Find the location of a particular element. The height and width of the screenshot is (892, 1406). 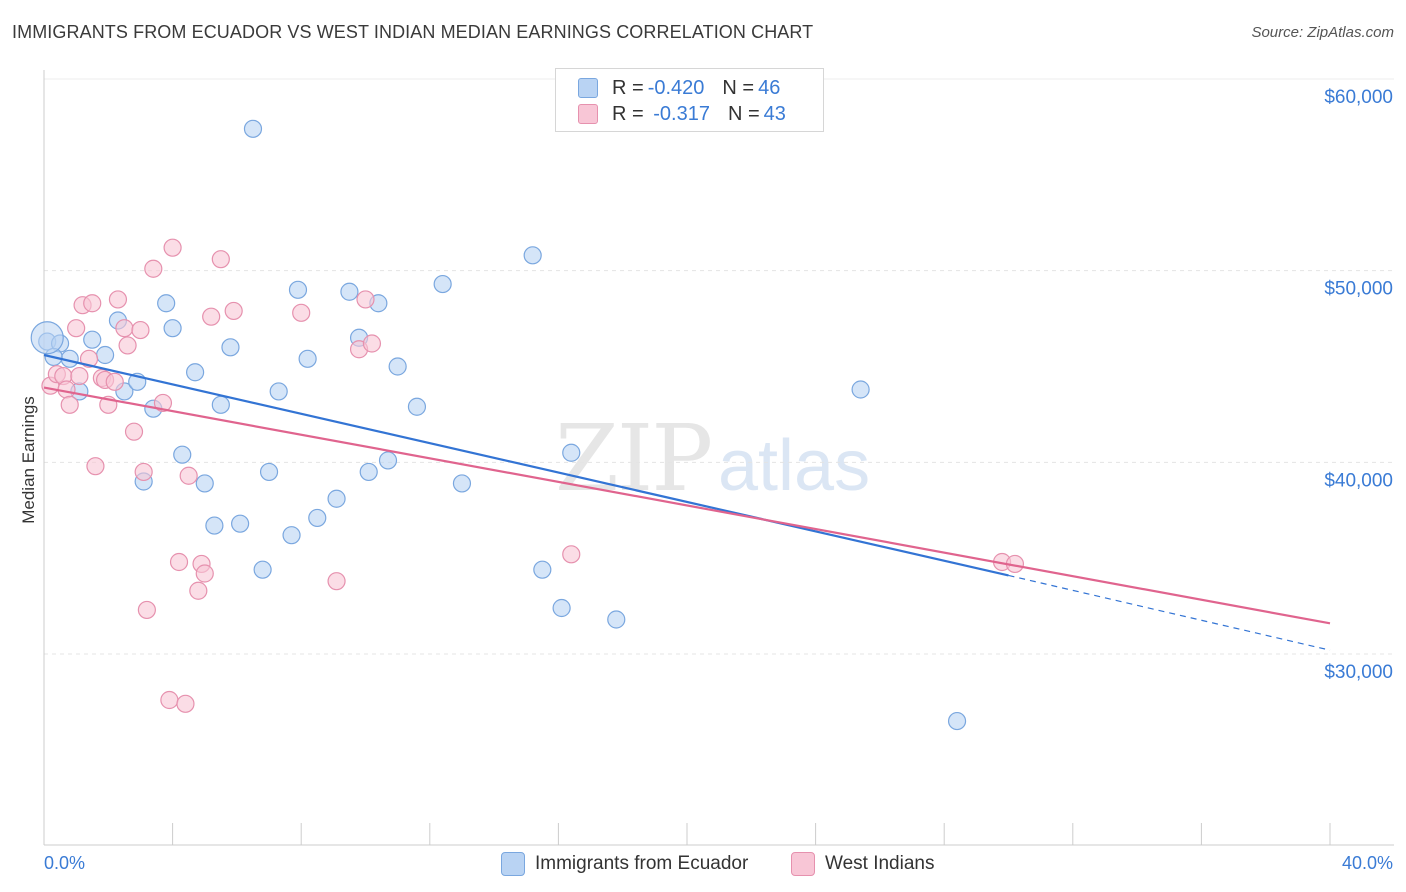

source-label: Source: ZipAtlas.com is located at coordinates (1322, 32).